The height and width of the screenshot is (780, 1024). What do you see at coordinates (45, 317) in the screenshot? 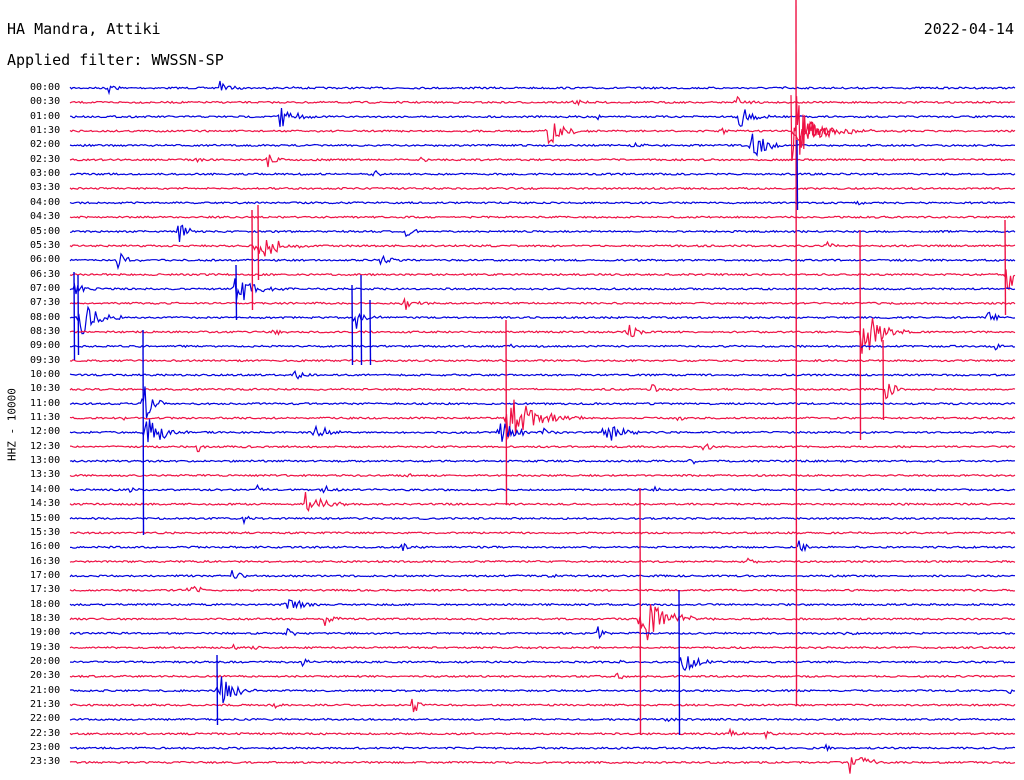
I see `time-label: 08:00` at bounding box center [45, 317].